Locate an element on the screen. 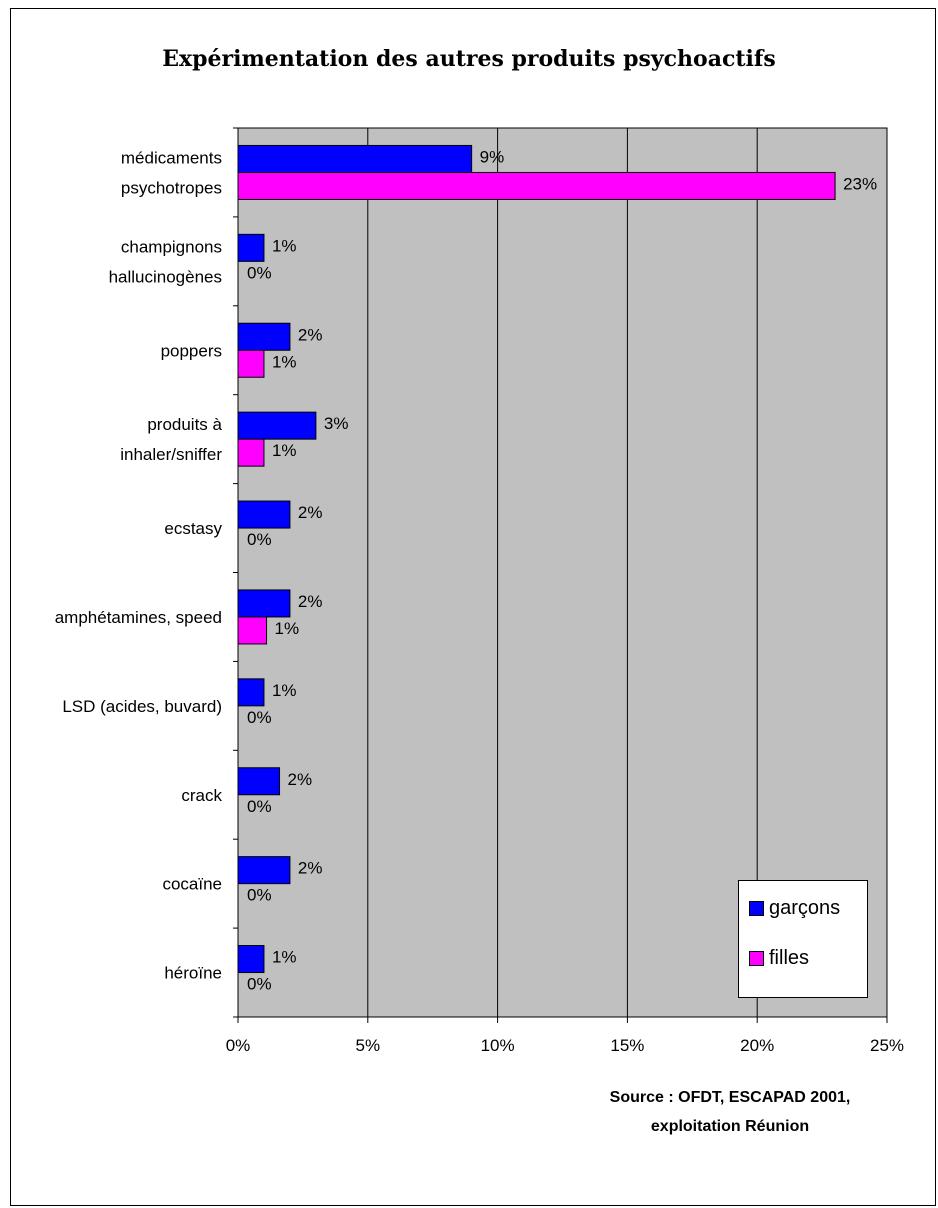 Image resolution: width=938 pixels, height=1208 pixels. legend-swatch-garcons is located at coordinates (756, 908).